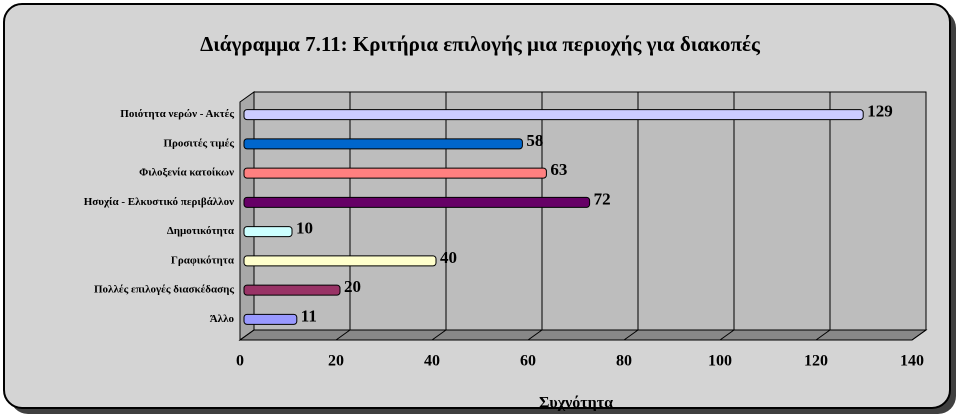 The width and height of the screenshot is (962, 420). I want to click on x-tick-label: 120, so click(816, 361).